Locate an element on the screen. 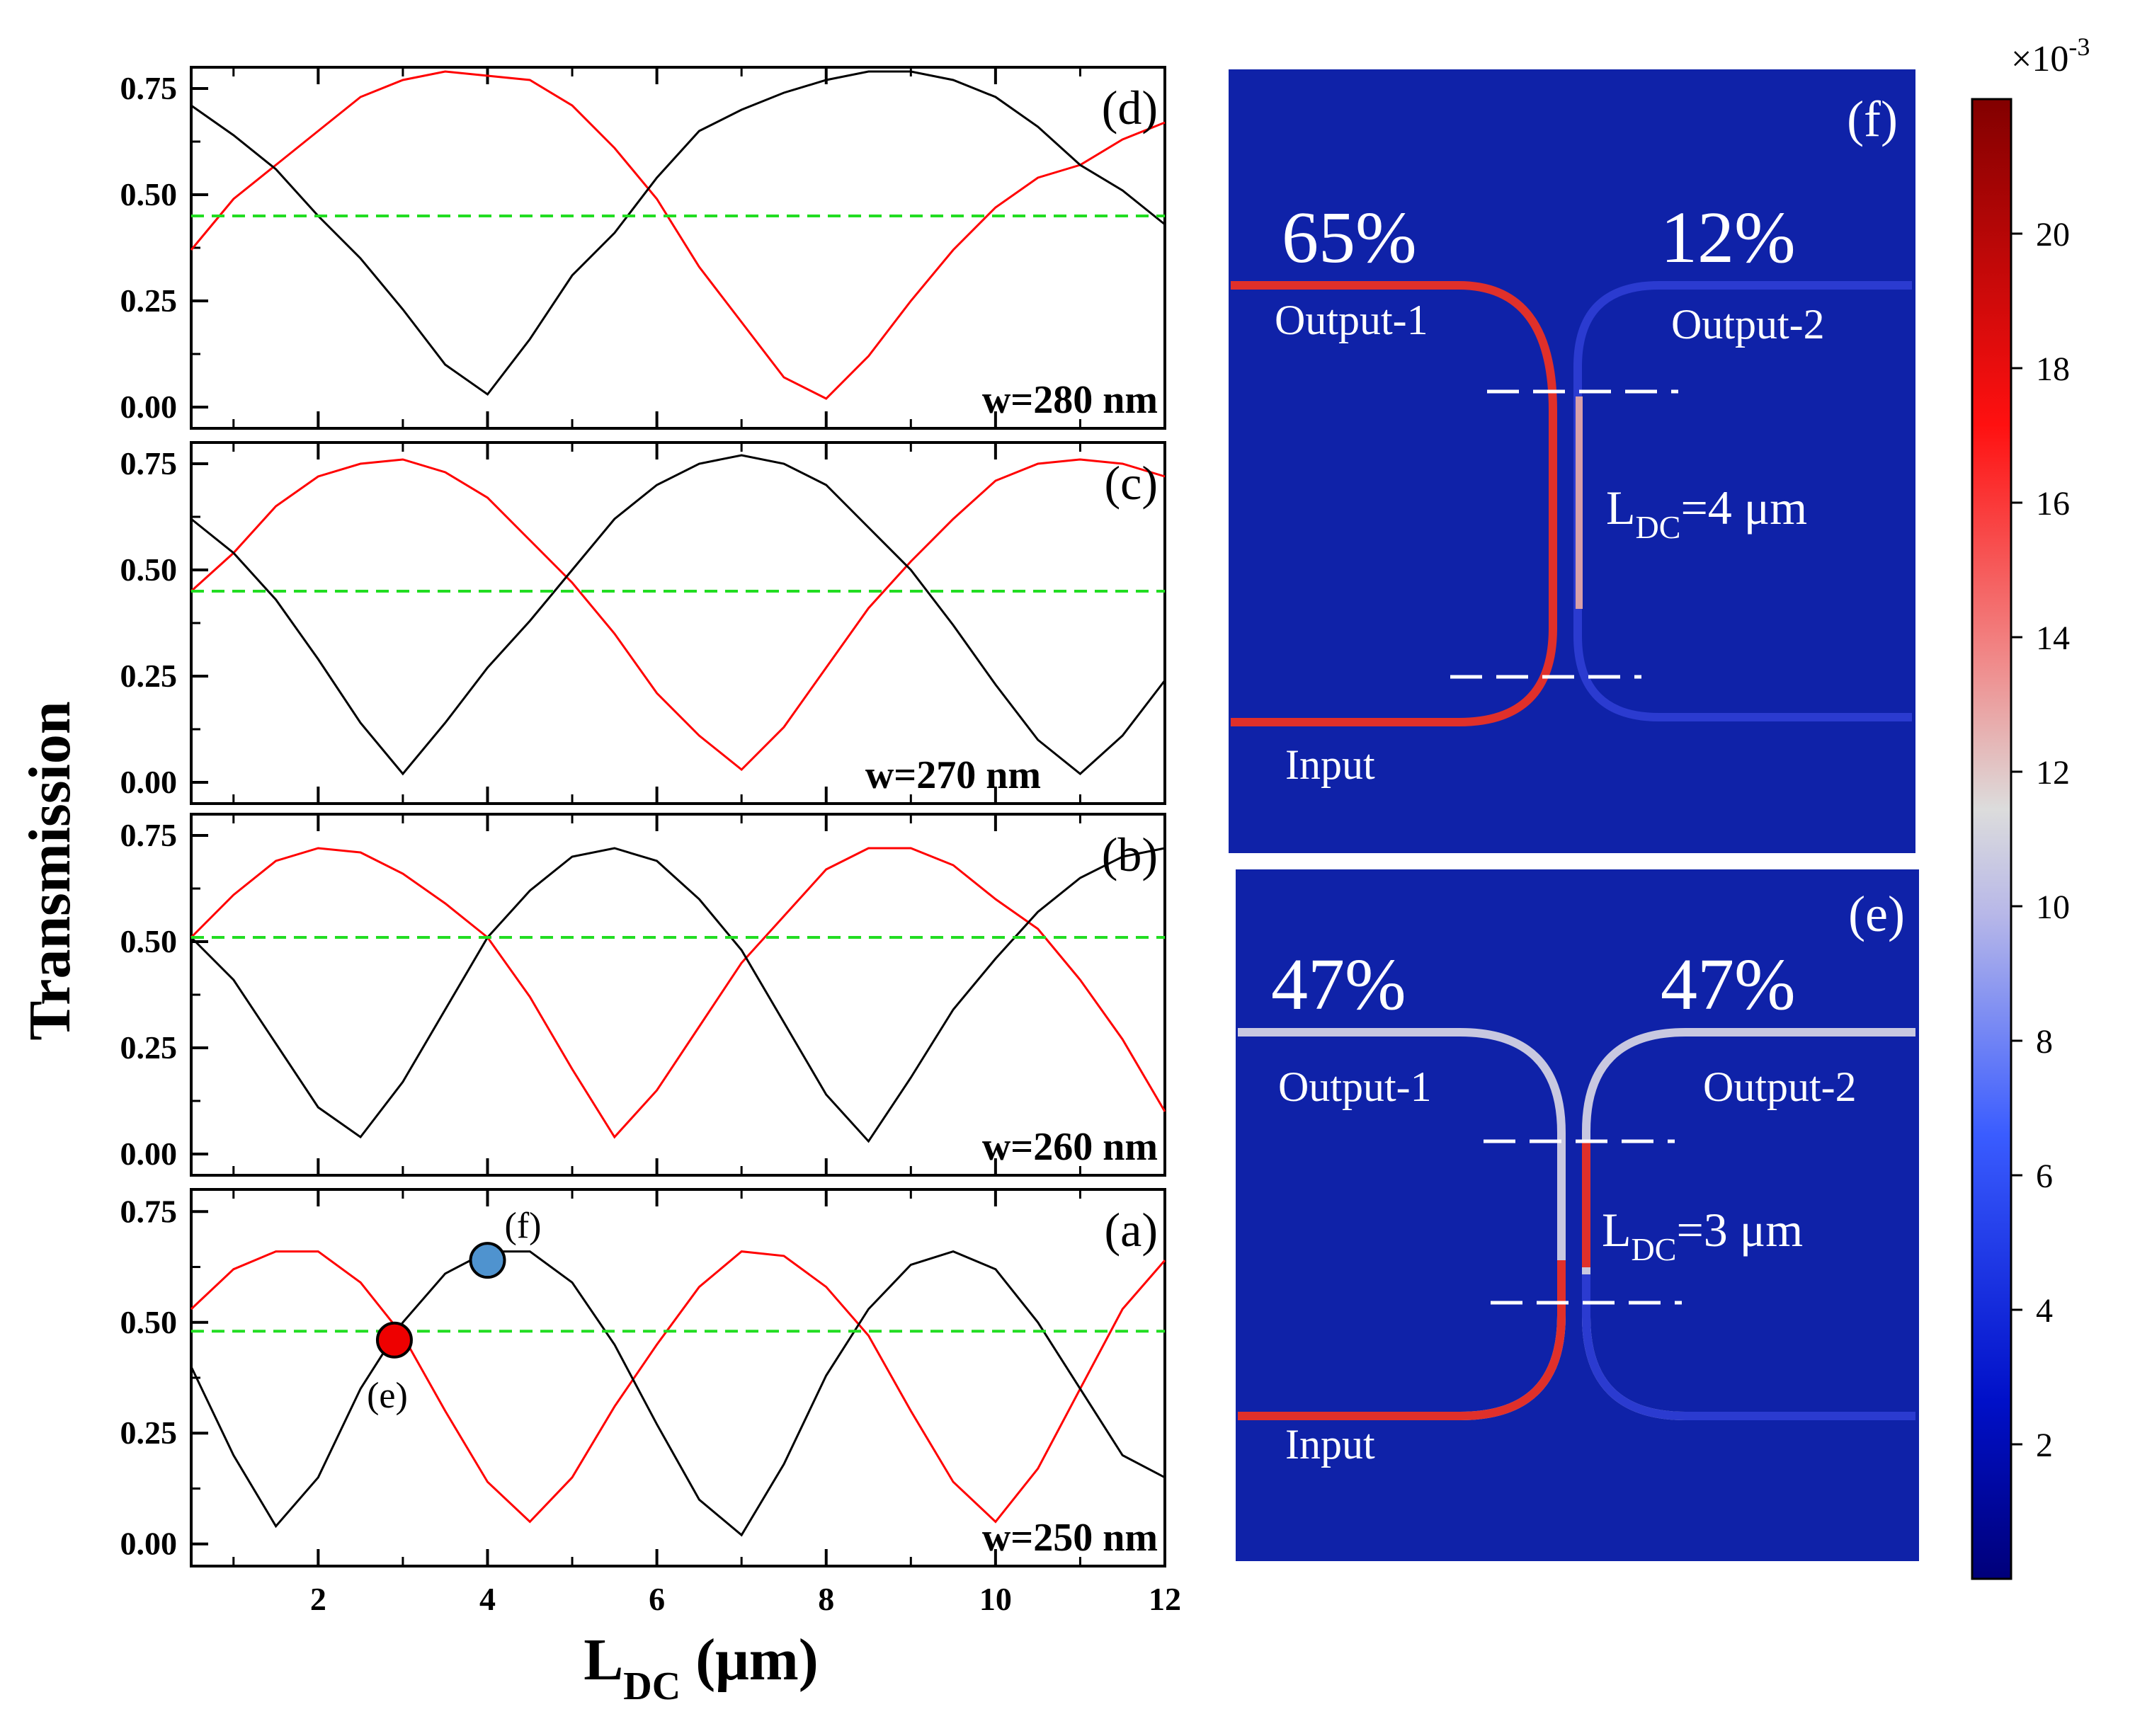  field-map-f-background is located at coordinates (1572, 461).